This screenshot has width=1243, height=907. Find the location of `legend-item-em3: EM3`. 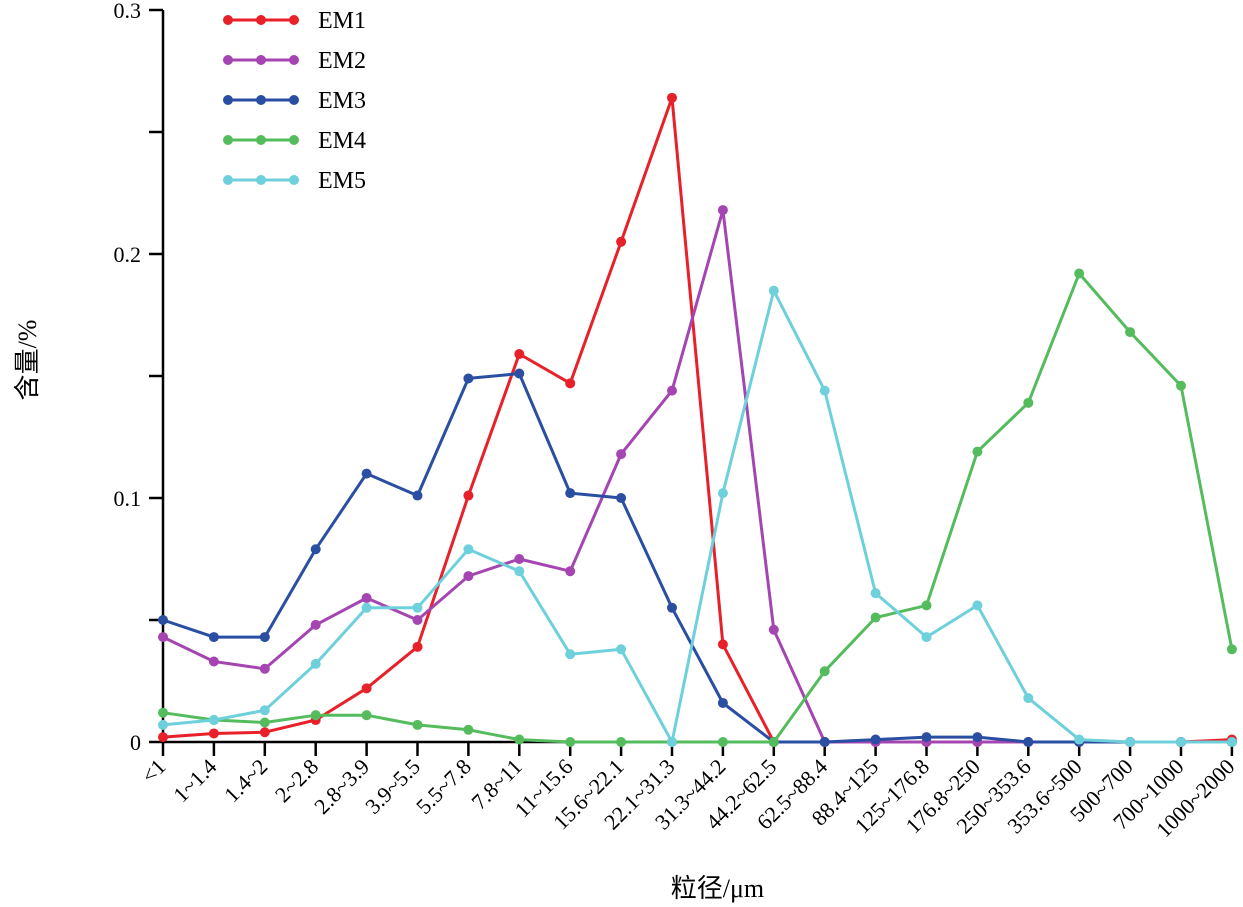

legend-item-em3: EM3 is located at coordinates (294, 101).